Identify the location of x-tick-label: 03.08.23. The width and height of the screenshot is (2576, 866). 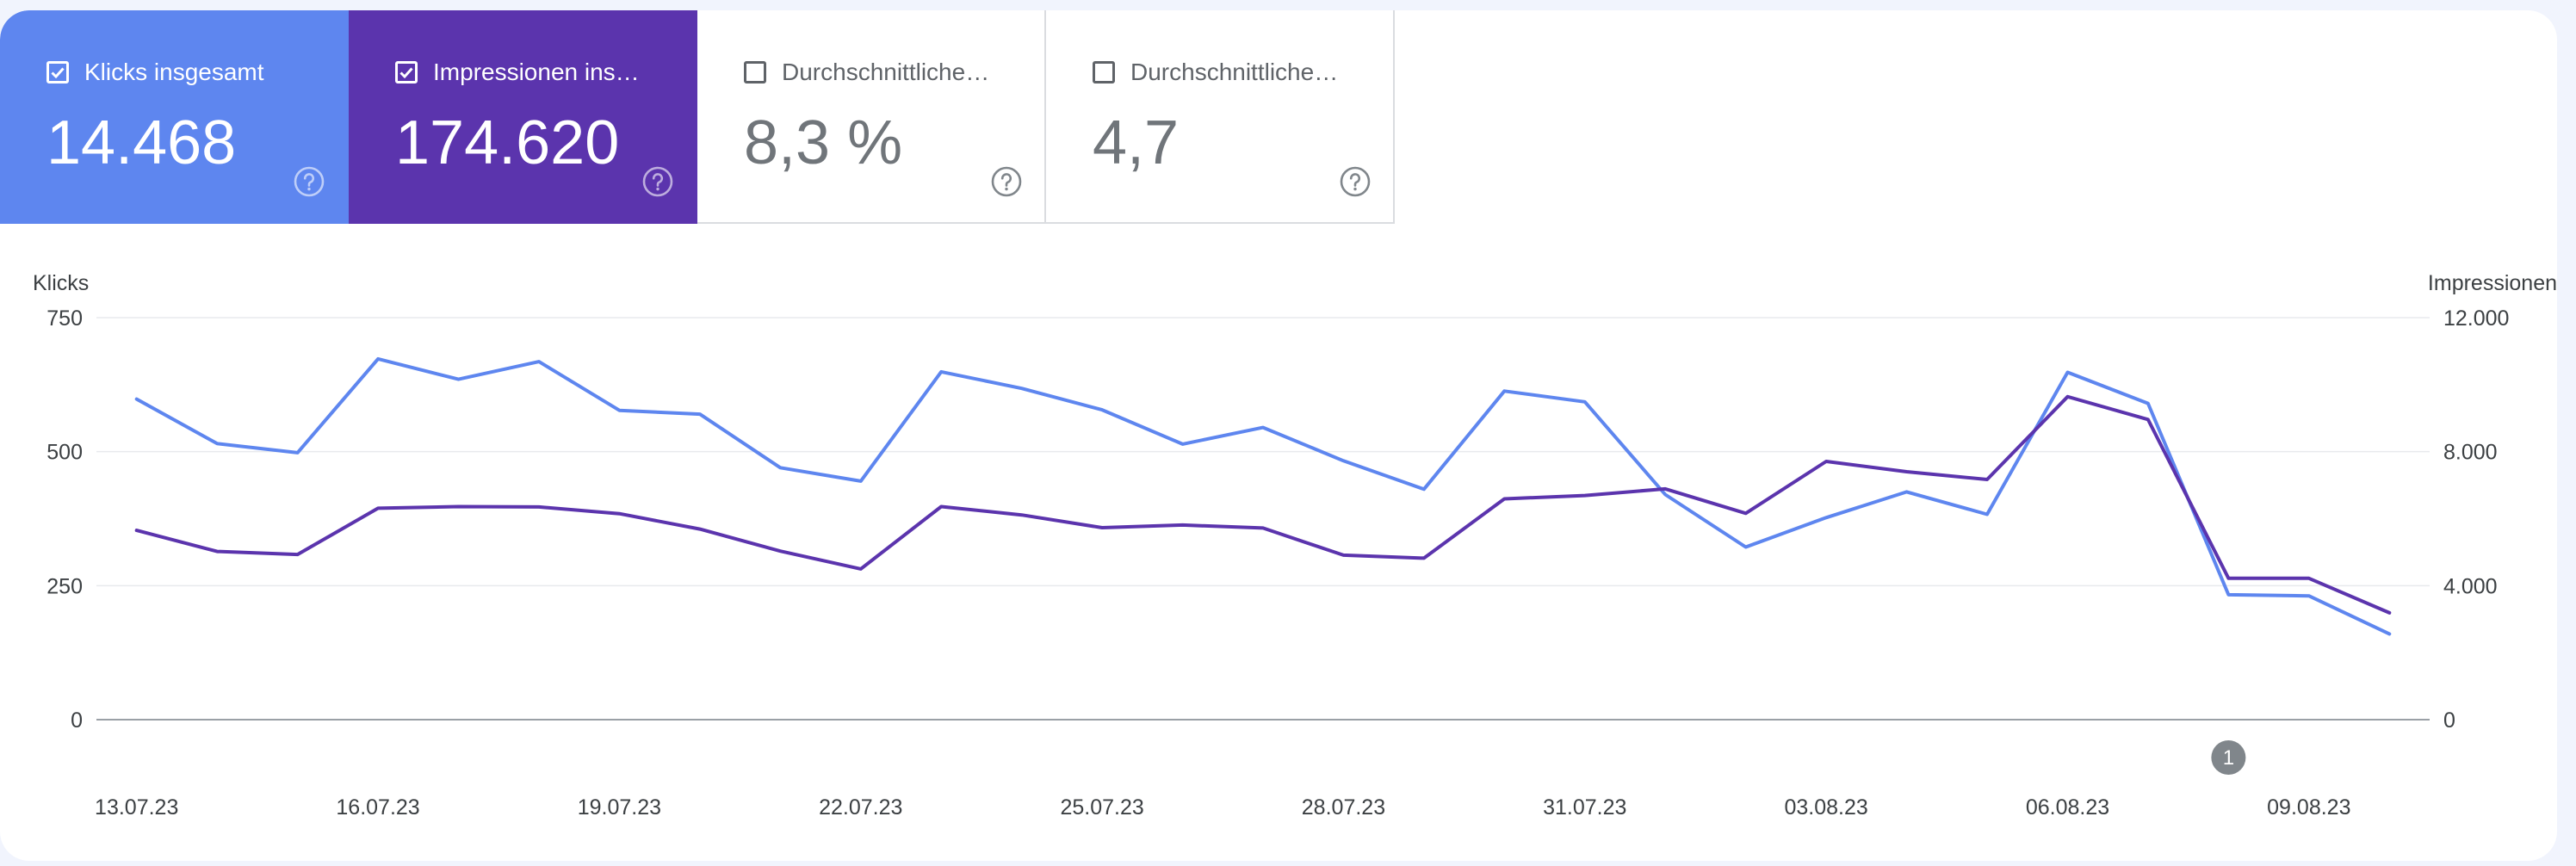
(1825, 807).